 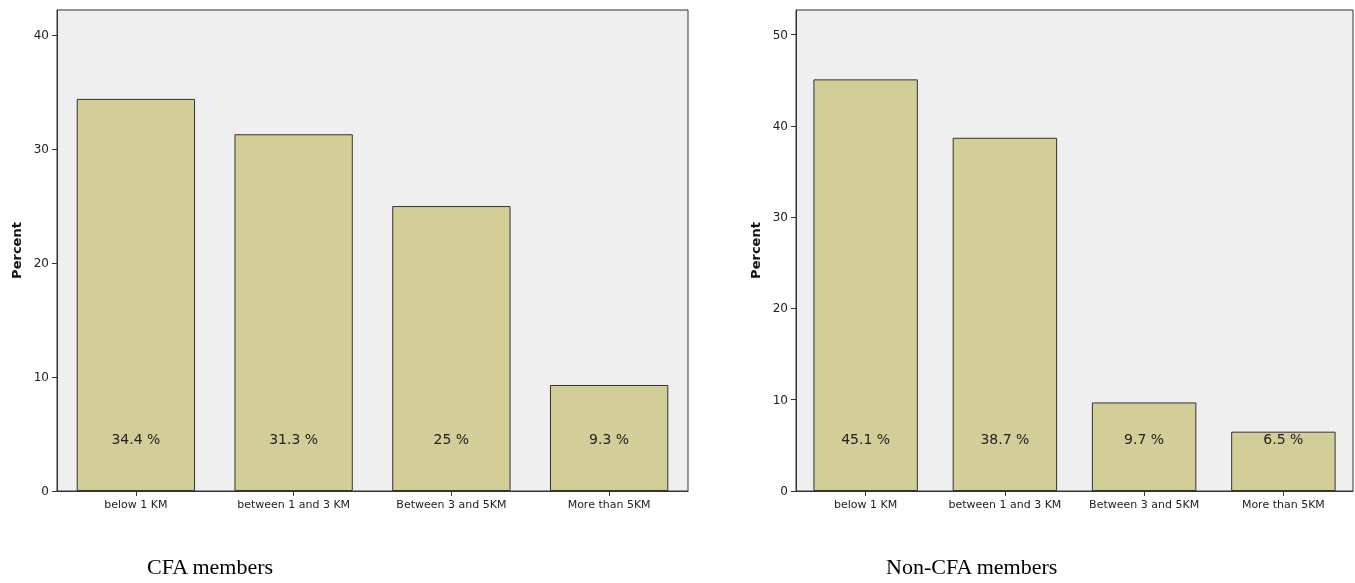 I want to click on data-label: 25 %, so click(x=451, y=439).